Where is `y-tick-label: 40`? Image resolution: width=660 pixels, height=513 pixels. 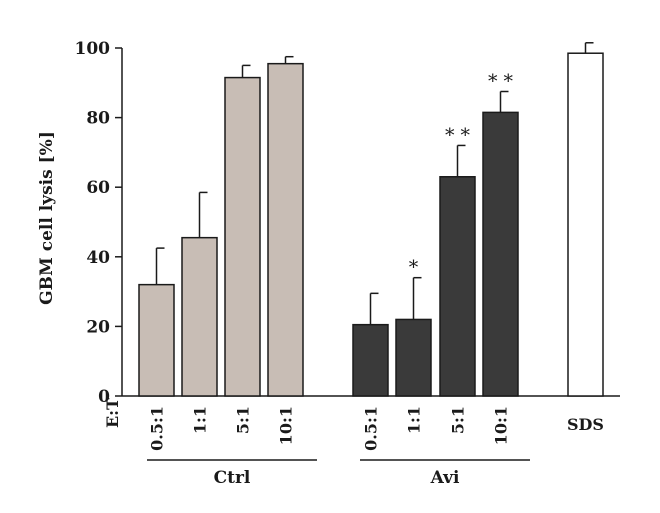 y-tick-label: 40 is located at coordinates (98, 258).